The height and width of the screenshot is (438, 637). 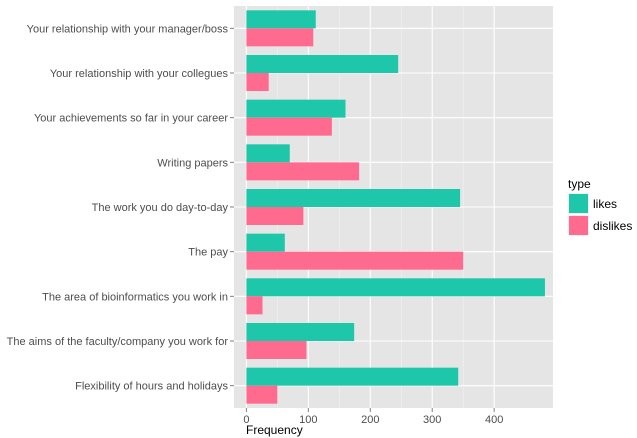 I want to click on category-label: Flexibility of hours and holidays, so click(x=151, y=387).